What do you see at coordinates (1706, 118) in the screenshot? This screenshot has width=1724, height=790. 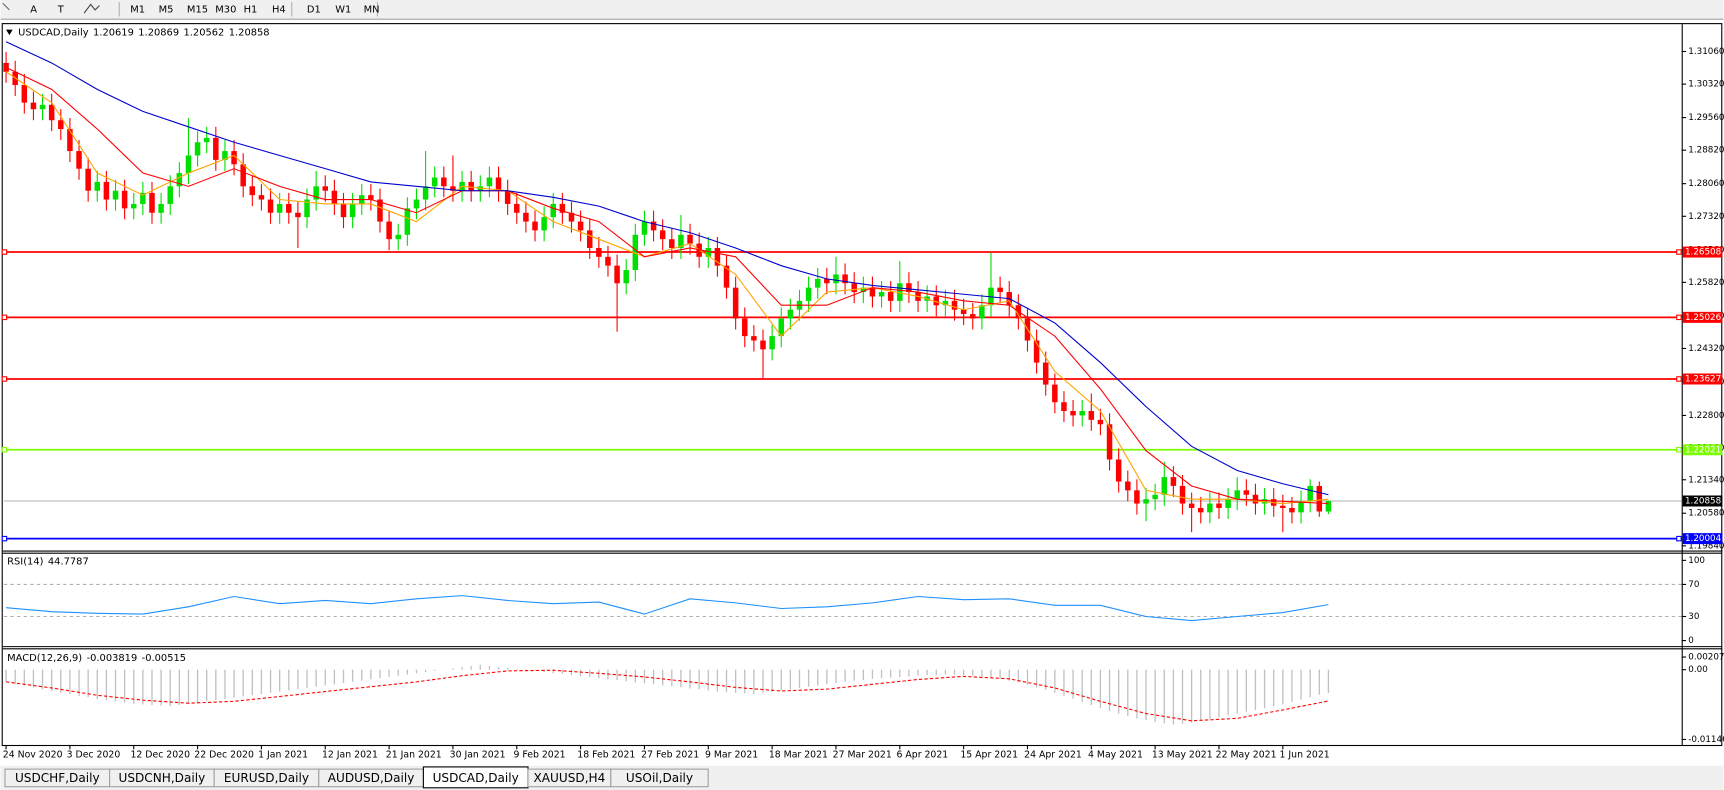 I see `y-tick-label: 1.29560` at bounding box center [1706, 118].